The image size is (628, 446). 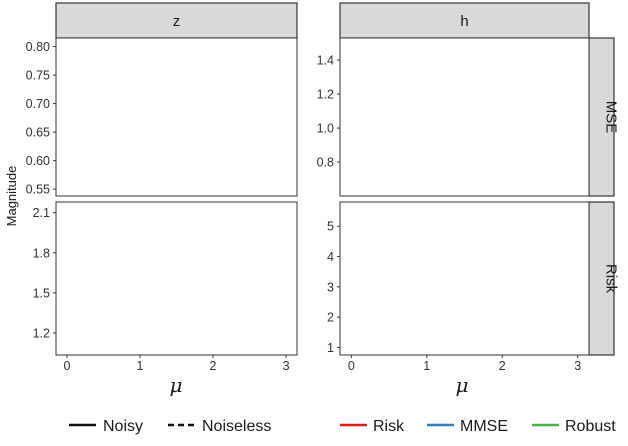 What do you see at coordinates (389, 426) in the screenshot?
I see `legend-label-risk: Risk` at bounding box center [389, 426].